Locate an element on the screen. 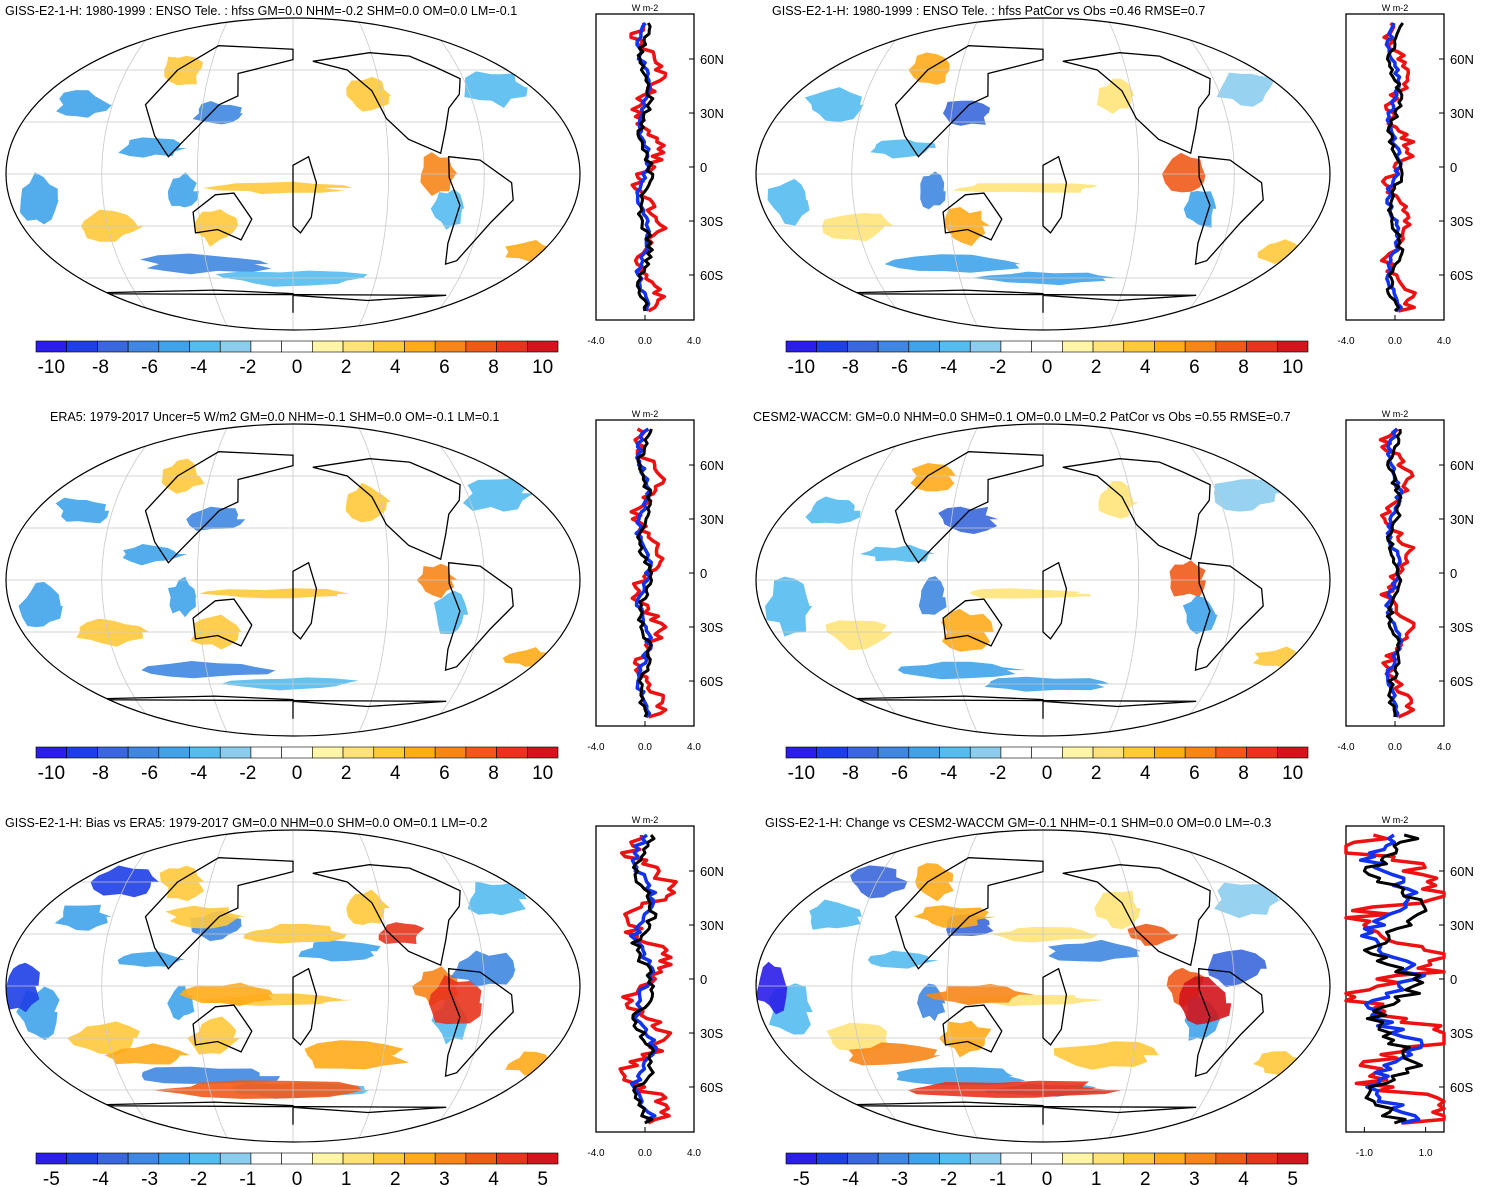 This screenshot has height=1187, width=1485. lat-tick-label: 0 is located at coordinates (1453, 167).